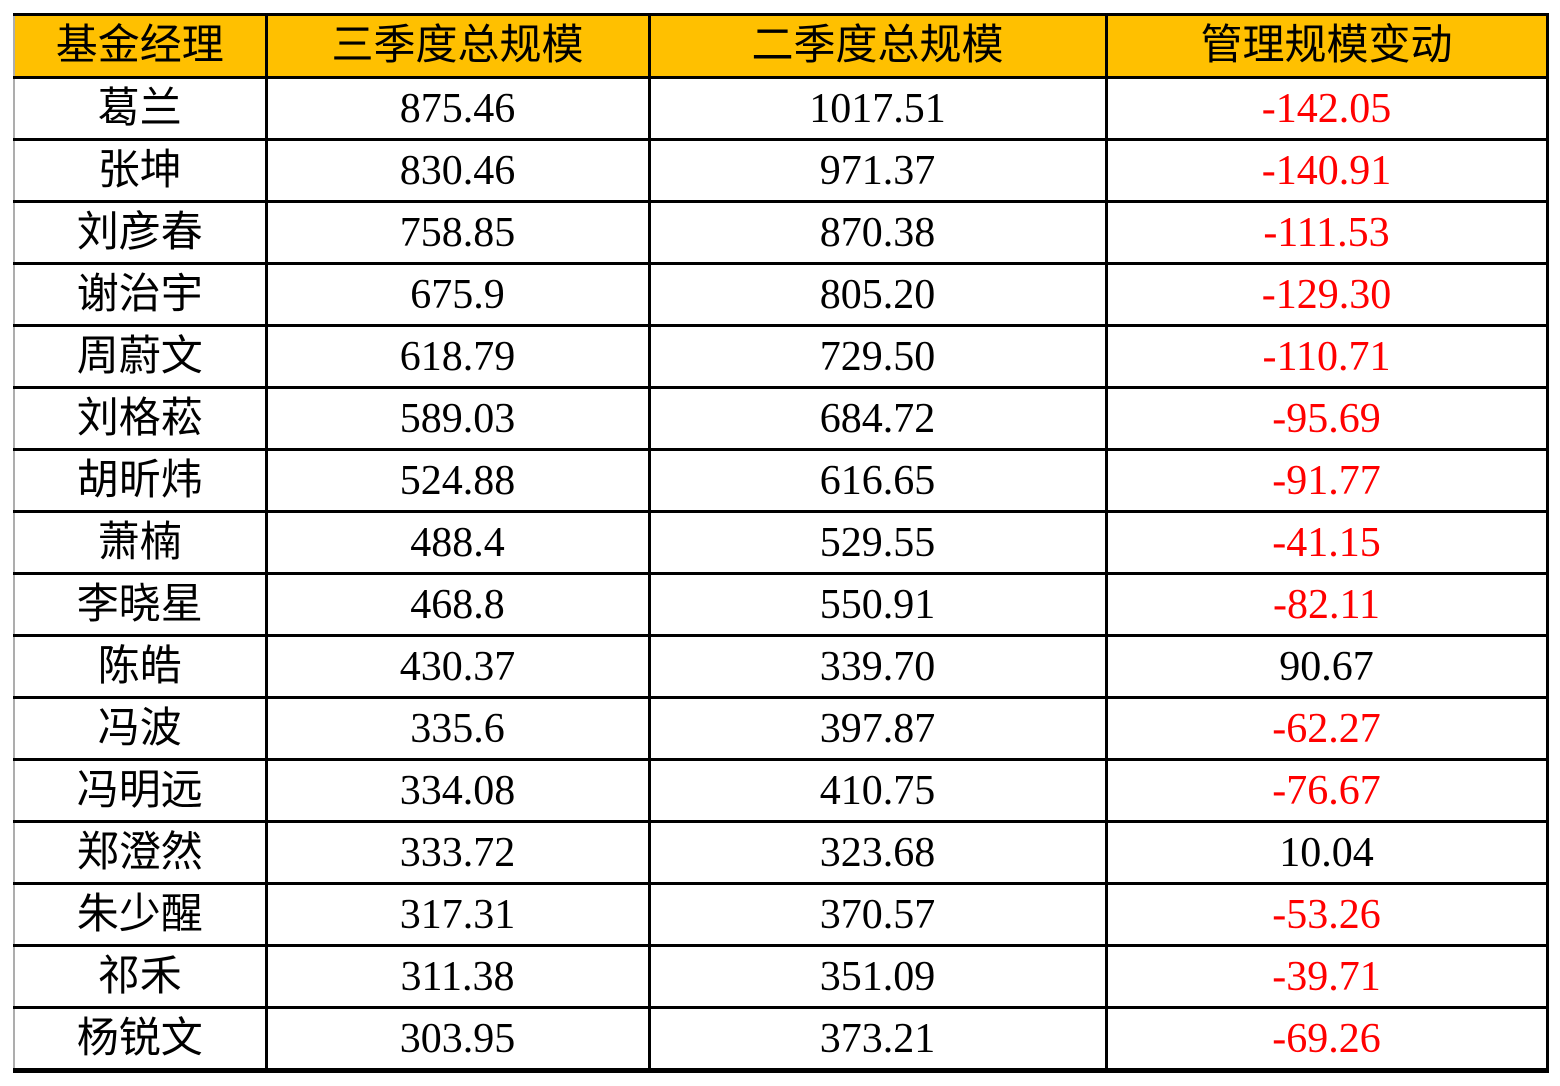 Image resolution: width=1560 pixels, height=1086 pixels. Describe the element at coordinates (457, 1039) in the screenshot. I see `q3-scale-cell: 303.95` at that location.